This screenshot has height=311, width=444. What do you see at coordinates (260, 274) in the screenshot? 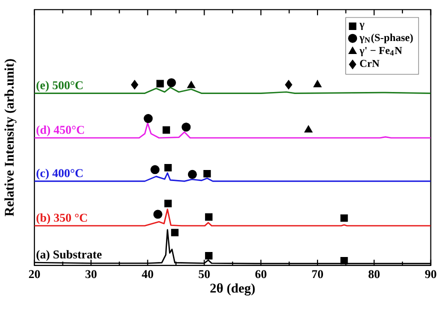
I see `x-tick-label: 60` at bounding box center [260, 274].